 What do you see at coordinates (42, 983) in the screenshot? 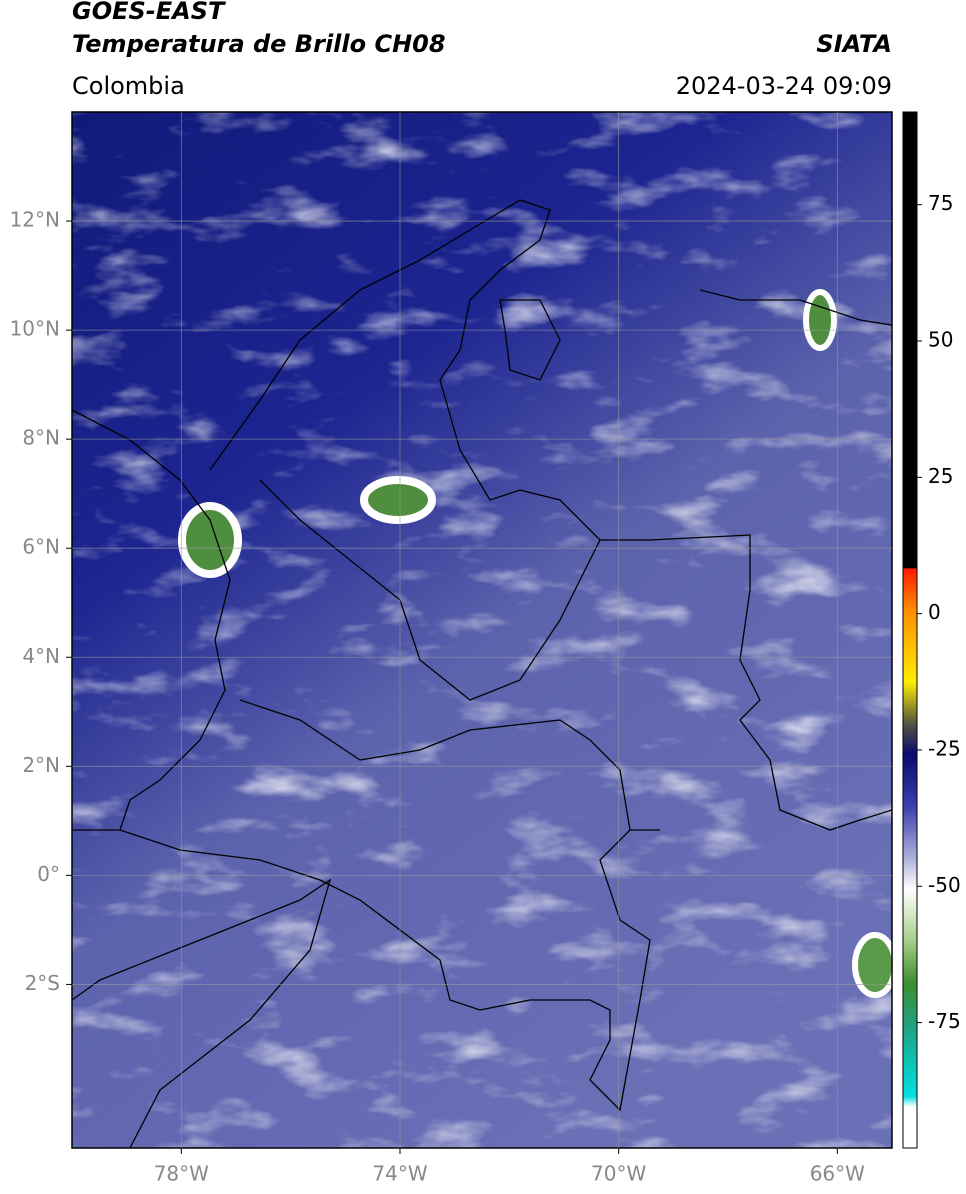
I see `lat-tick-label: 2°S` at bounding box center [42, 983].